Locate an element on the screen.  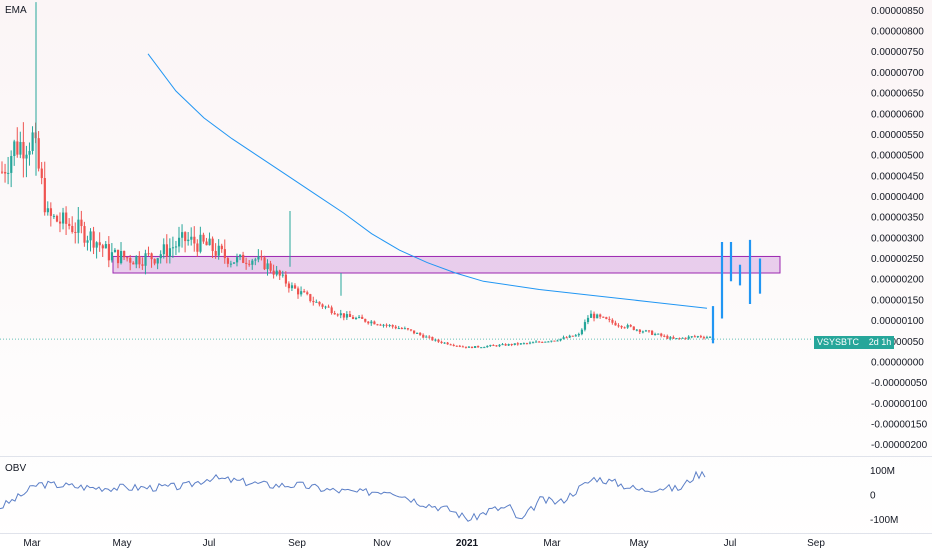
y-tick-label: 0.00000500 is located at coordinates (897, 156).